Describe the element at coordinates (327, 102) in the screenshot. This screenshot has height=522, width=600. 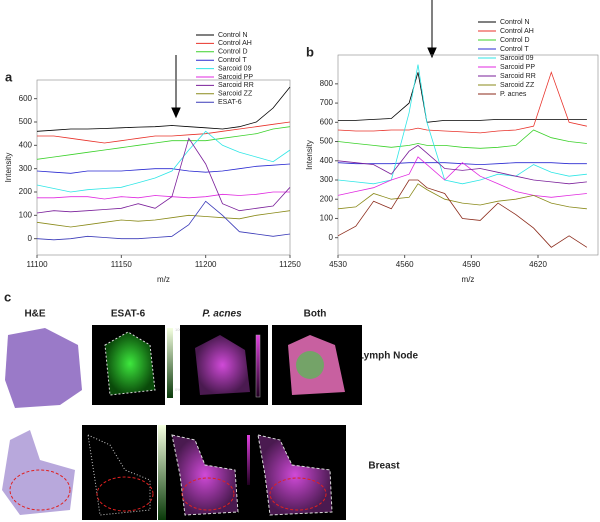
I see `y-tick-label: 700` at that location.